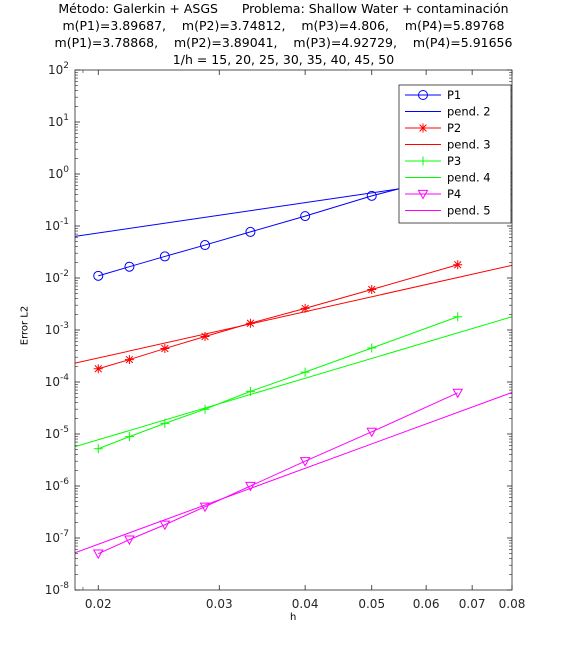 Image resolution: width=567 pixels, height=661 pixels. What do you see at coordinates (57, 277) in the screenshot?
I see `y-tick-label: 10⁻²` at bounding box center [57, 277].